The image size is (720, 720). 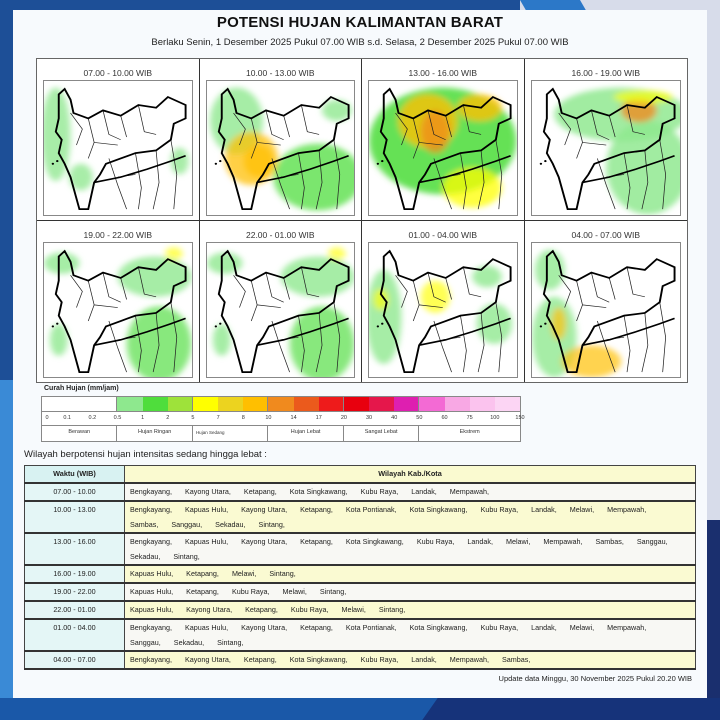 What do you see at coordinates (74, 474) in the screenshot?
I see `column-header-time: Waktu (WIB)` at bounding box center [74, 474].